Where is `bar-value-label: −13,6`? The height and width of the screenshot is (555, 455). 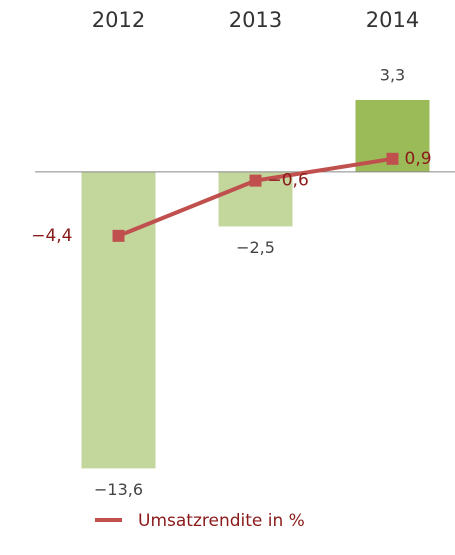 bar-value-label: −13,6 is located at coordinates (118, 489).